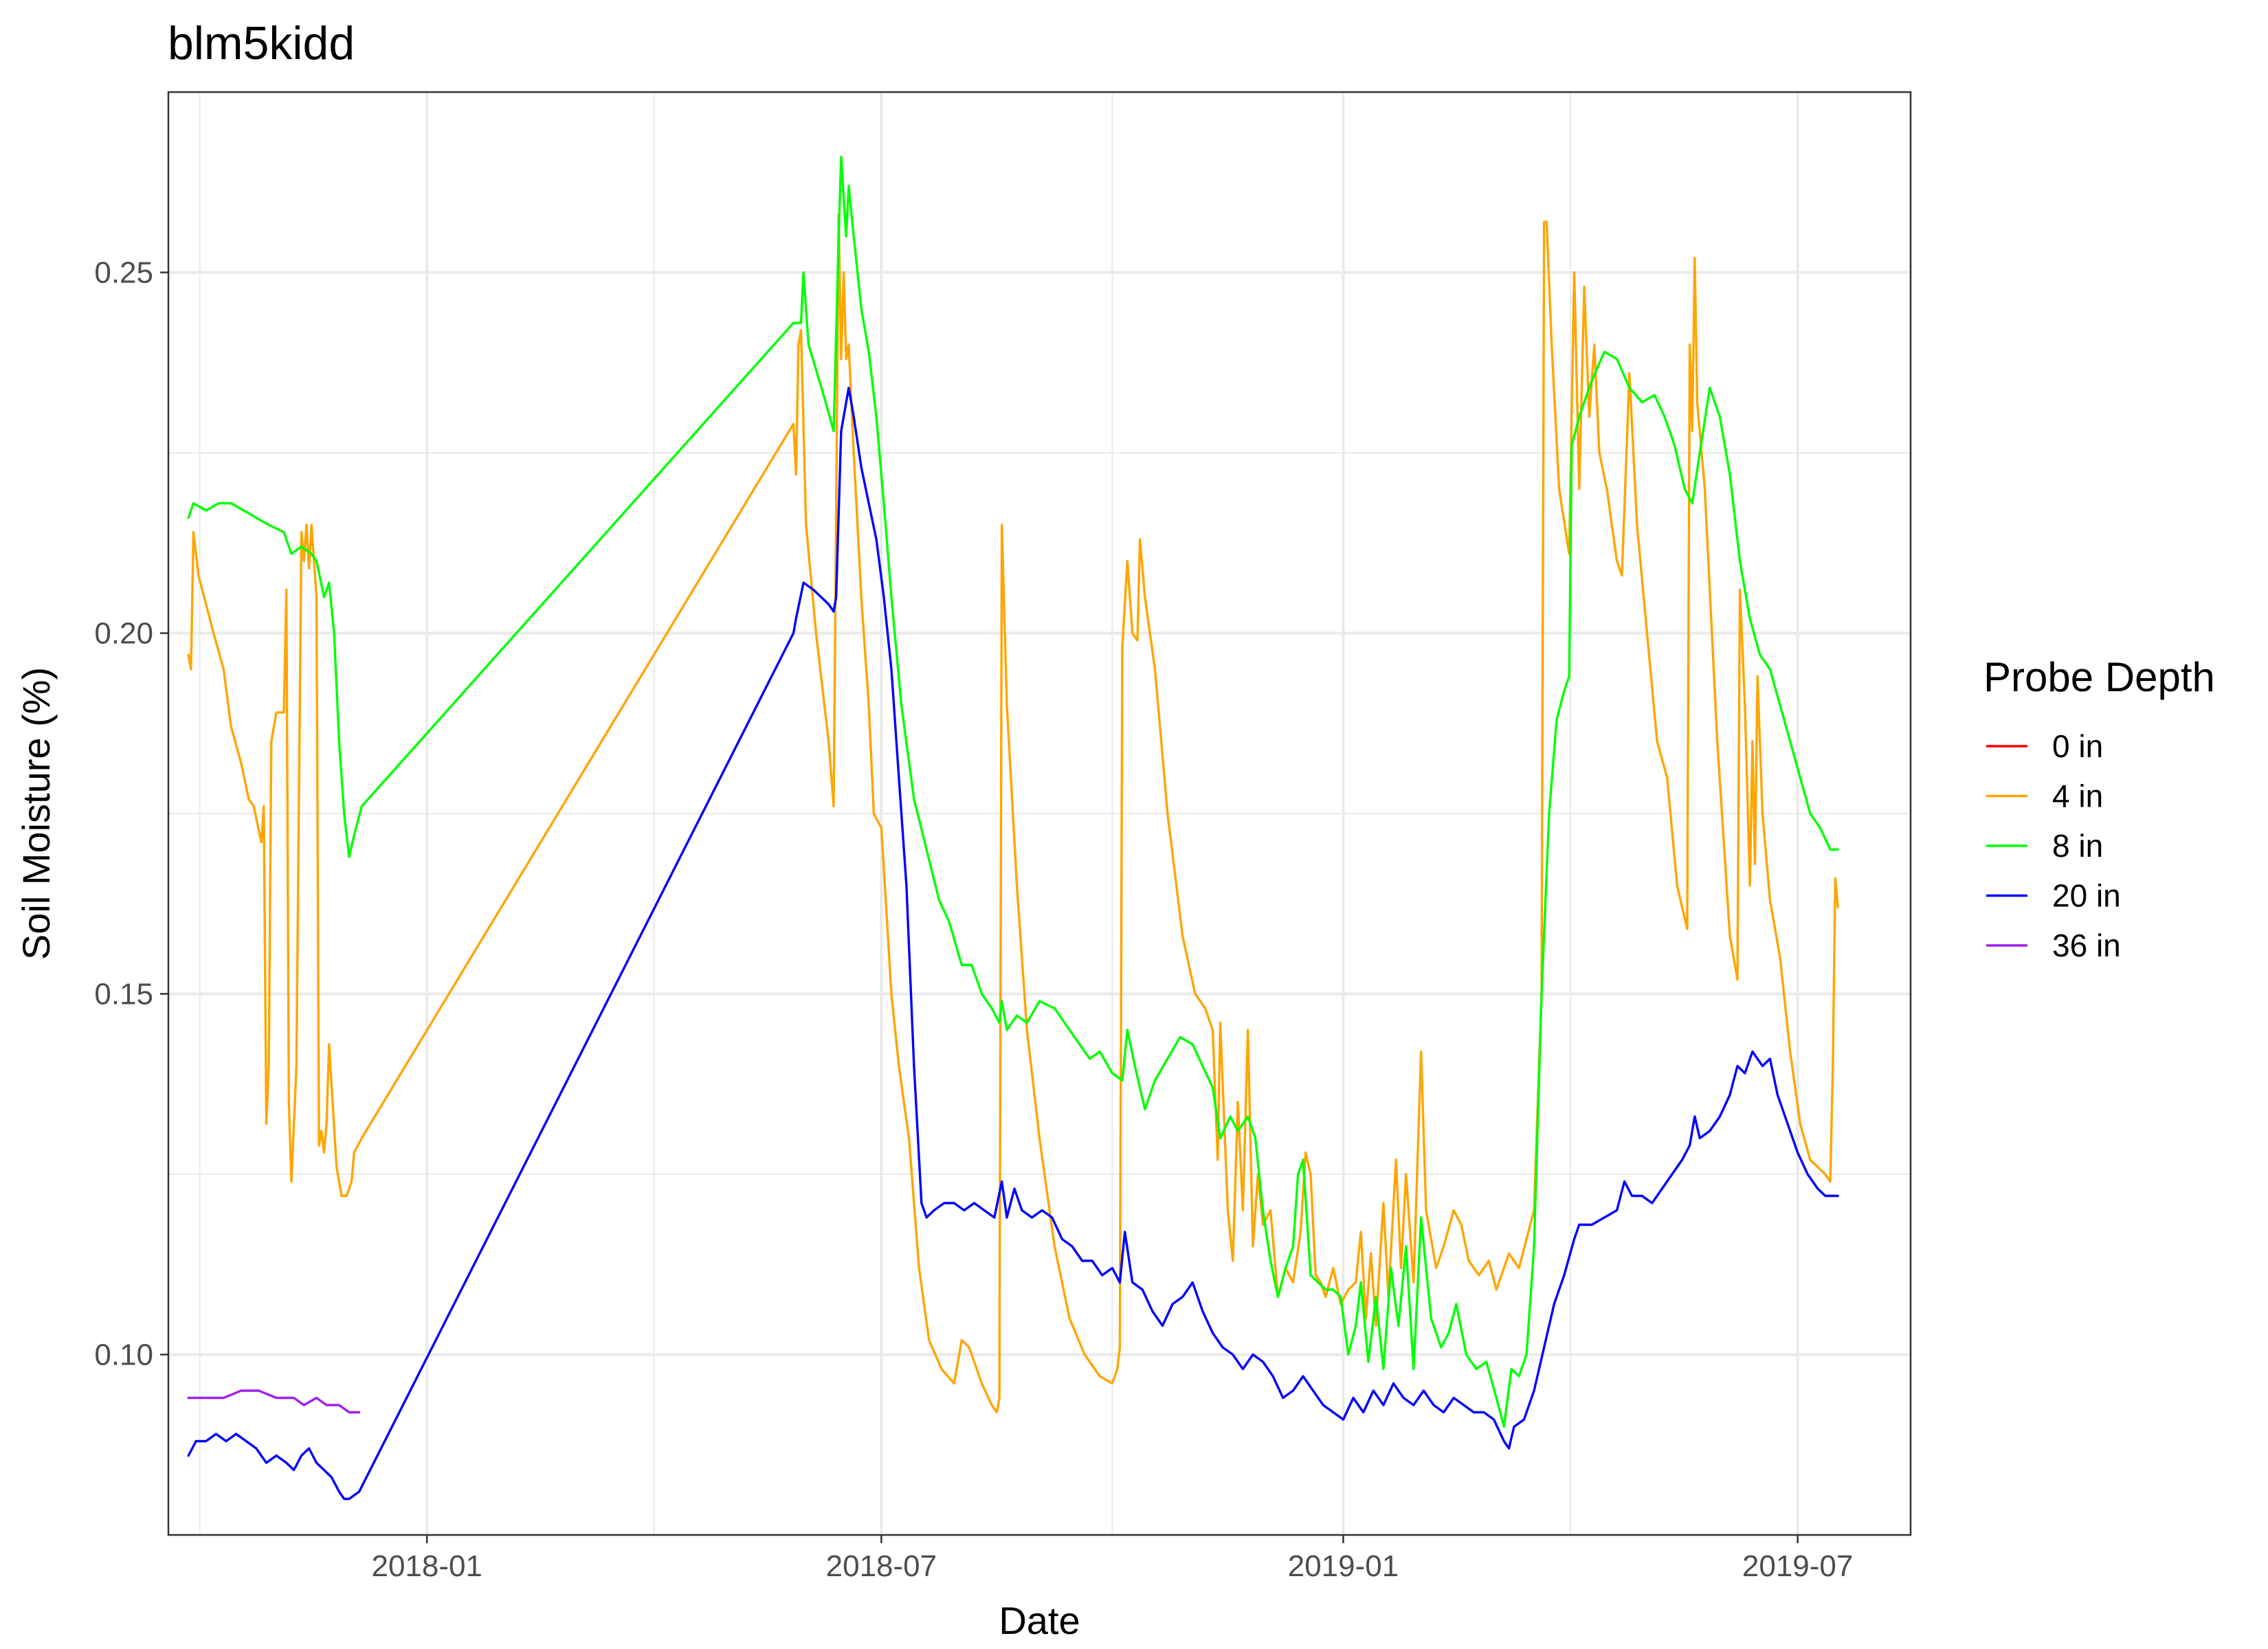 The height and width of the screenshot is (1649, 2268). Describe the element at coordinates (2077, 746) in the screenshot. I see `legend-label: 0 in` at that location.